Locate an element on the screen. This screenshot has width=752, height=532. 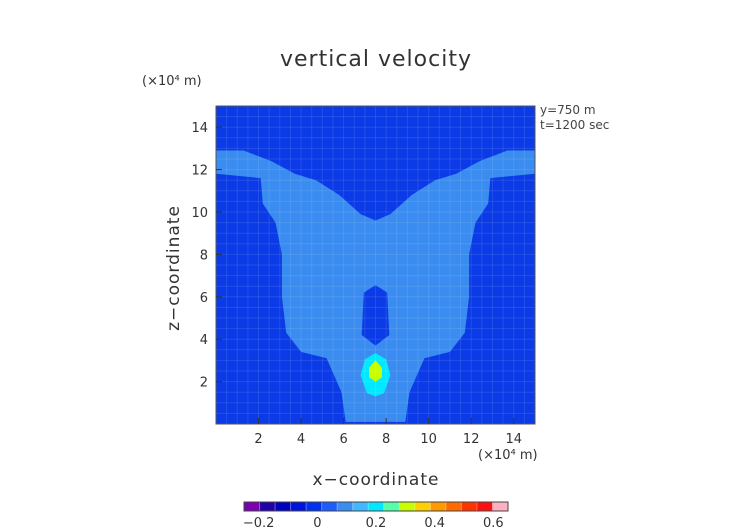
colorbar-frame is located at coordinates (376, 506).